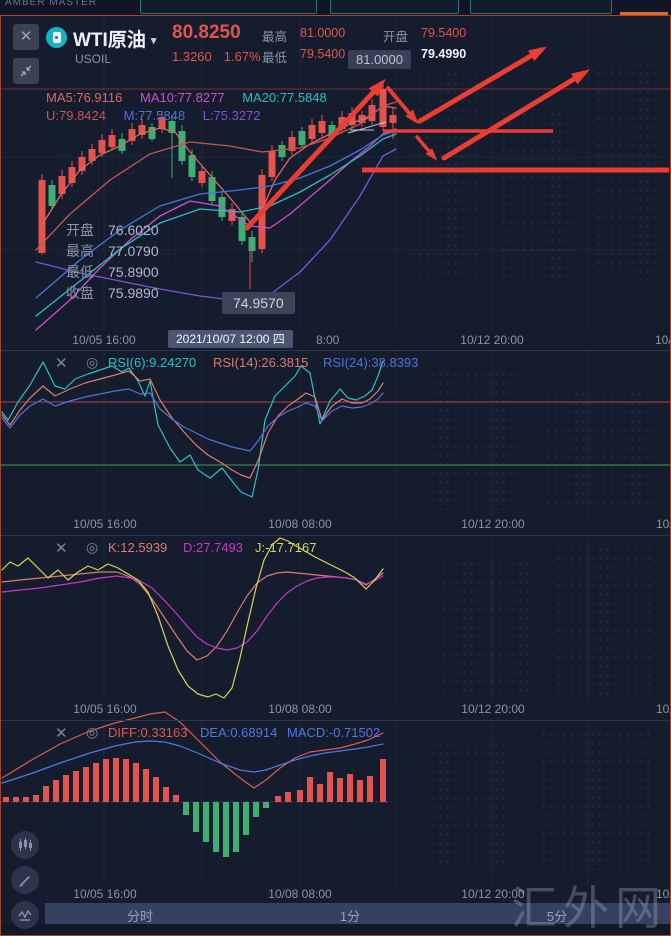 The height and width of the screenshot is (936, 671). I want to click on ma20-label: MA20:77.5848, so click(284, 97).